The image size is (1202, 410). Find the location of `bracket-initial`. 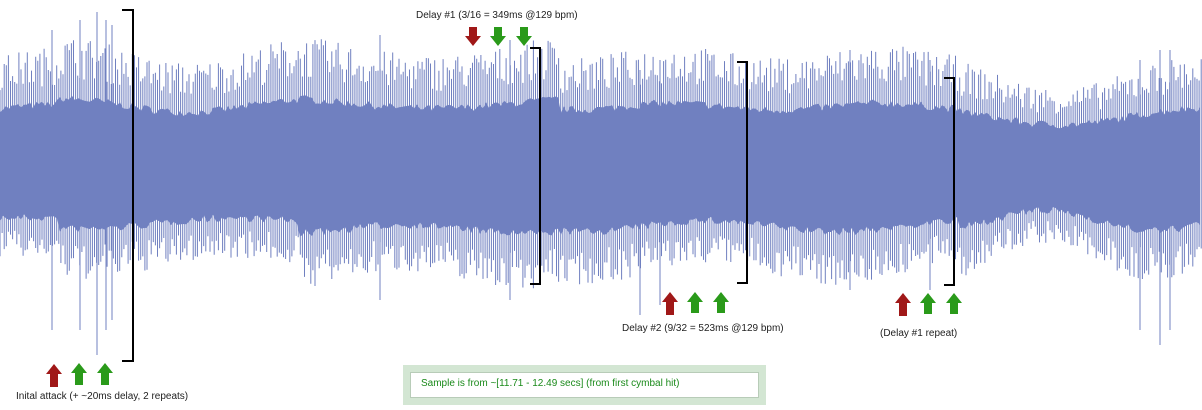

bracket-initial is located at coordinates (128, 185).